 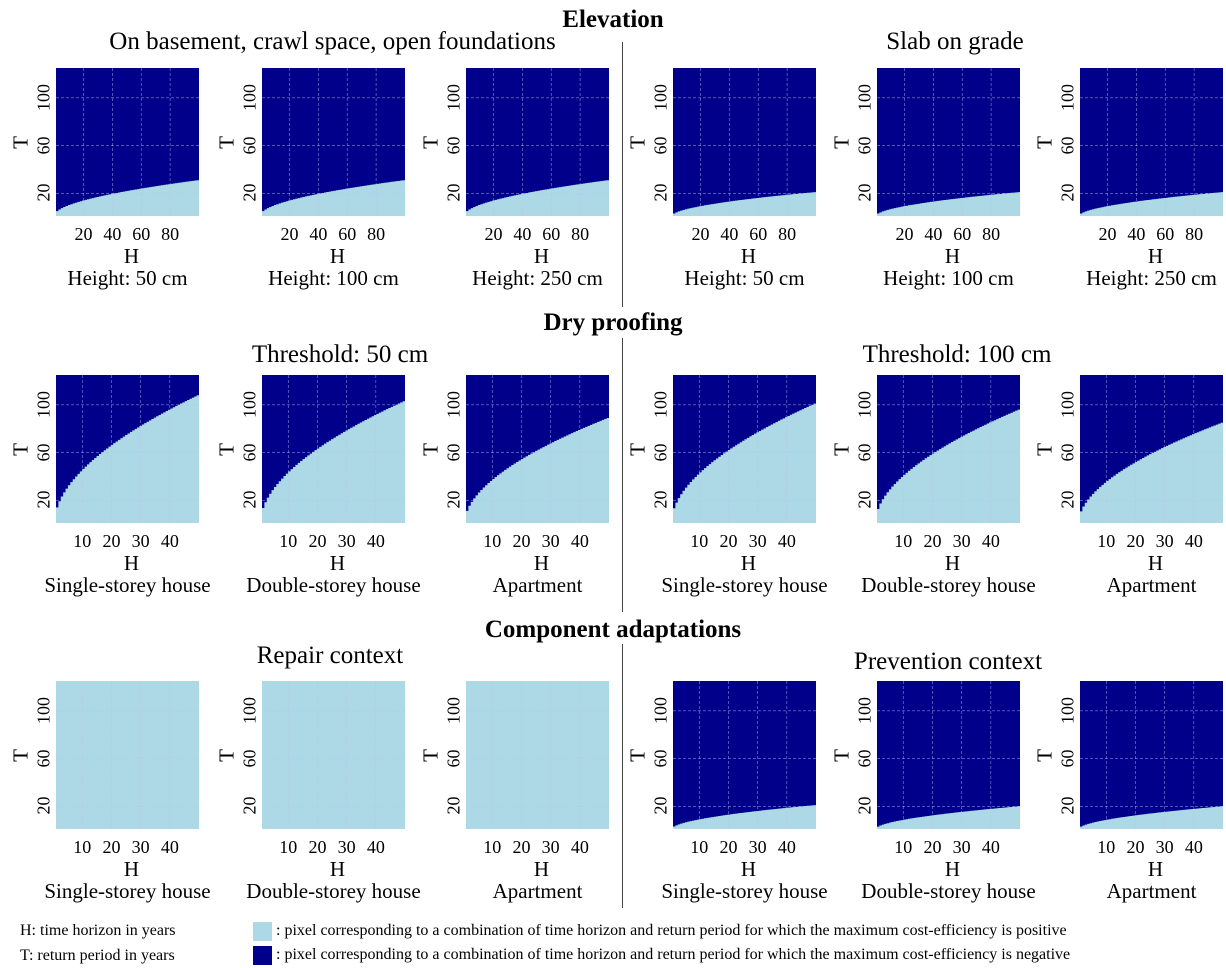 I want to click on panel-caption: Height: 100 cm, so click(x=948, y=278).